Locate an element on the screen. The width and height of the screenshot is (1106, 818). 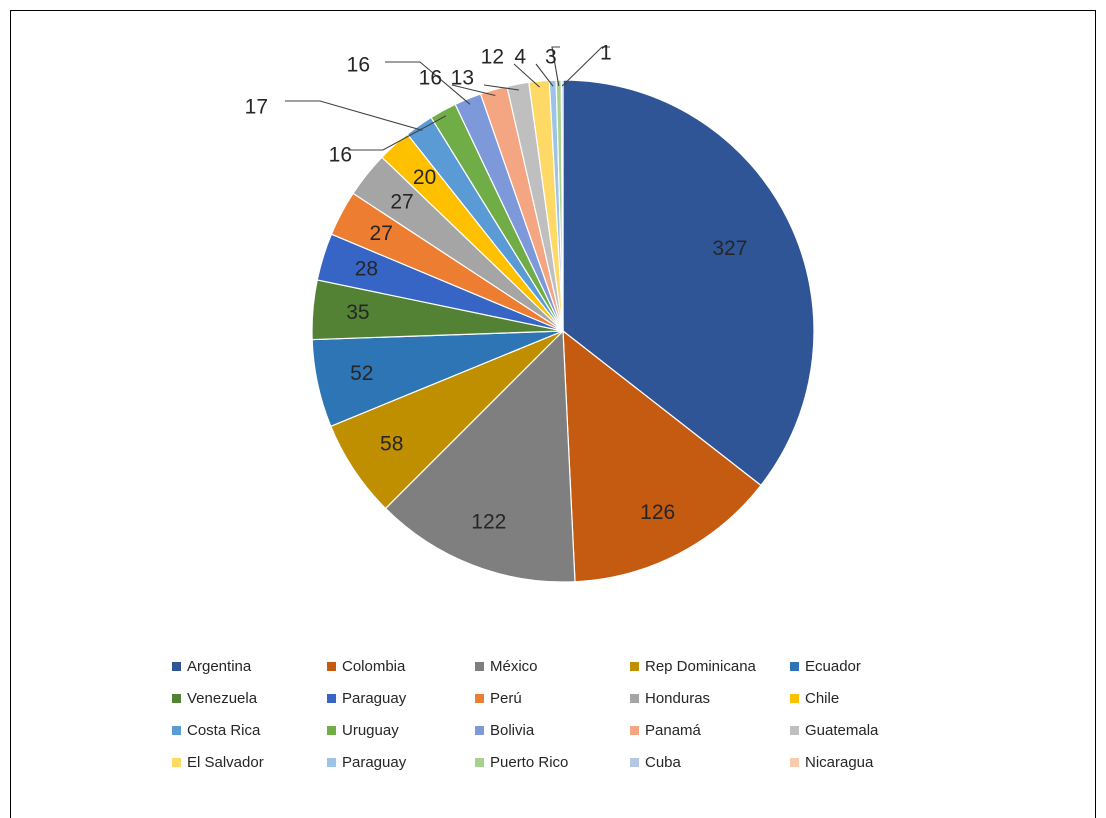
data-label-el-salvador-15: 12 is located at coordinates (492, 57).